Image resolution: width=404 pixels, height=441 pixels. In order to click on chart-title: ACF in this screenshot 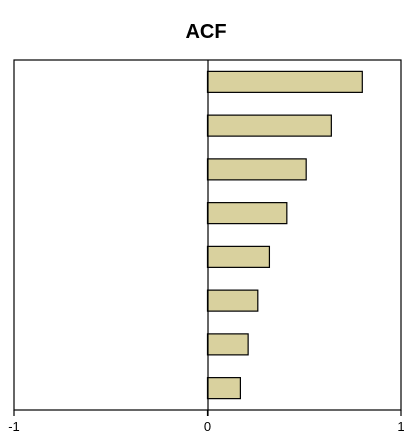, I will do `click(205, 32)`.